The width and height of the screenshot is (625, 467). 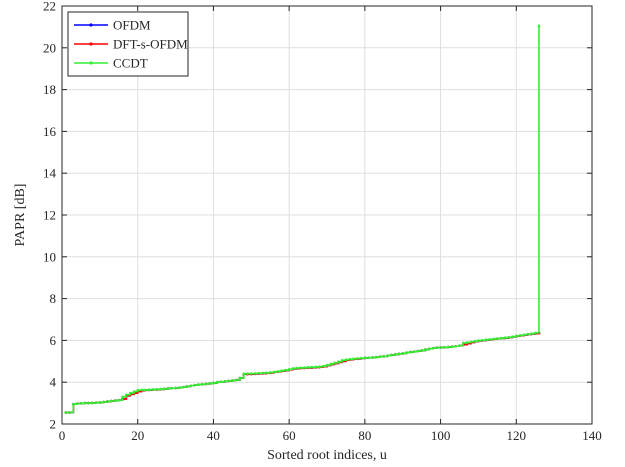 What do you see at coordinates (49, 256) in the screenshot?
I see `y-tick-label: 10` at bounding box center [49, 256].